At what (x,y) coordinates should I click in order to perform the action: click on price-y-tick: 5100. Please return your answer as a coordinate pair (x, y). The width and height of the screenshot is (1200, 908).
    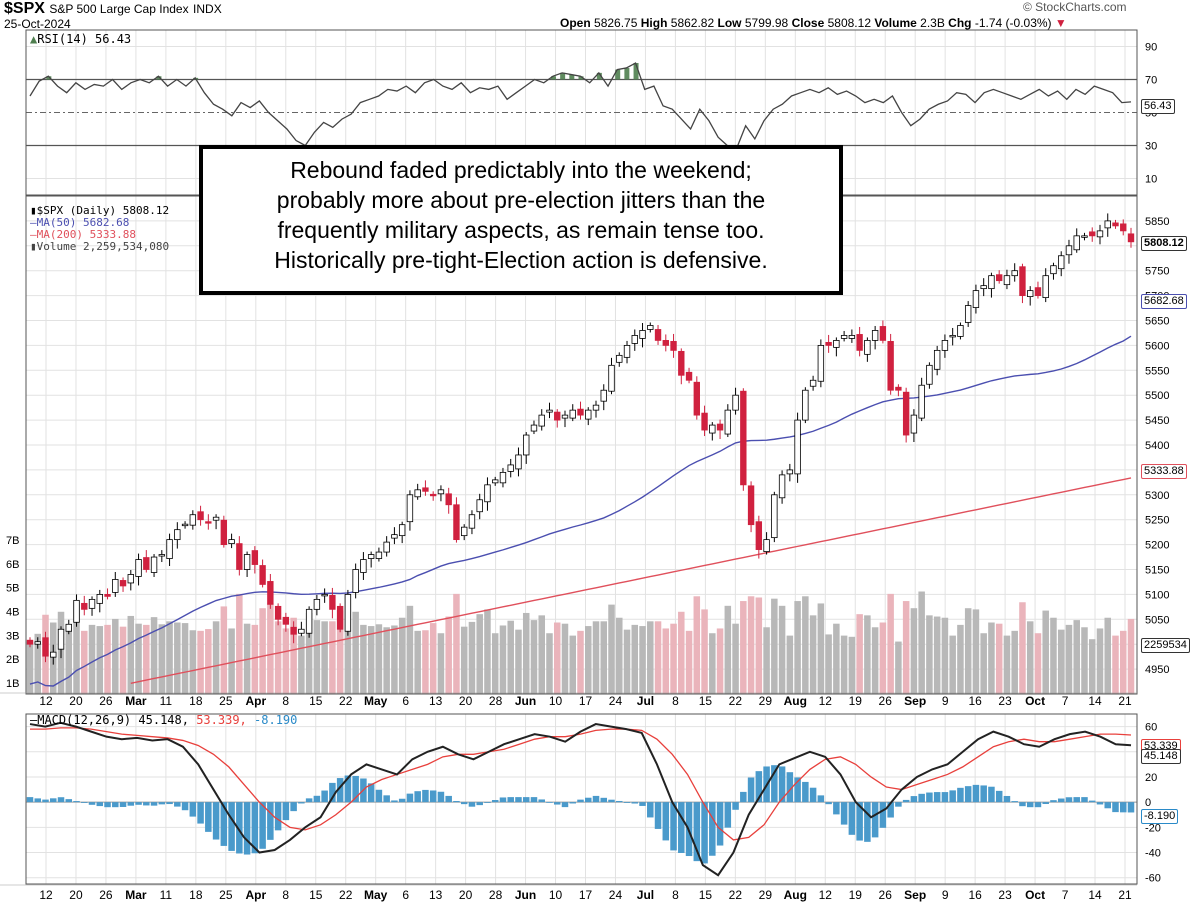
    Looking at the image, I should click on (1157, 595).